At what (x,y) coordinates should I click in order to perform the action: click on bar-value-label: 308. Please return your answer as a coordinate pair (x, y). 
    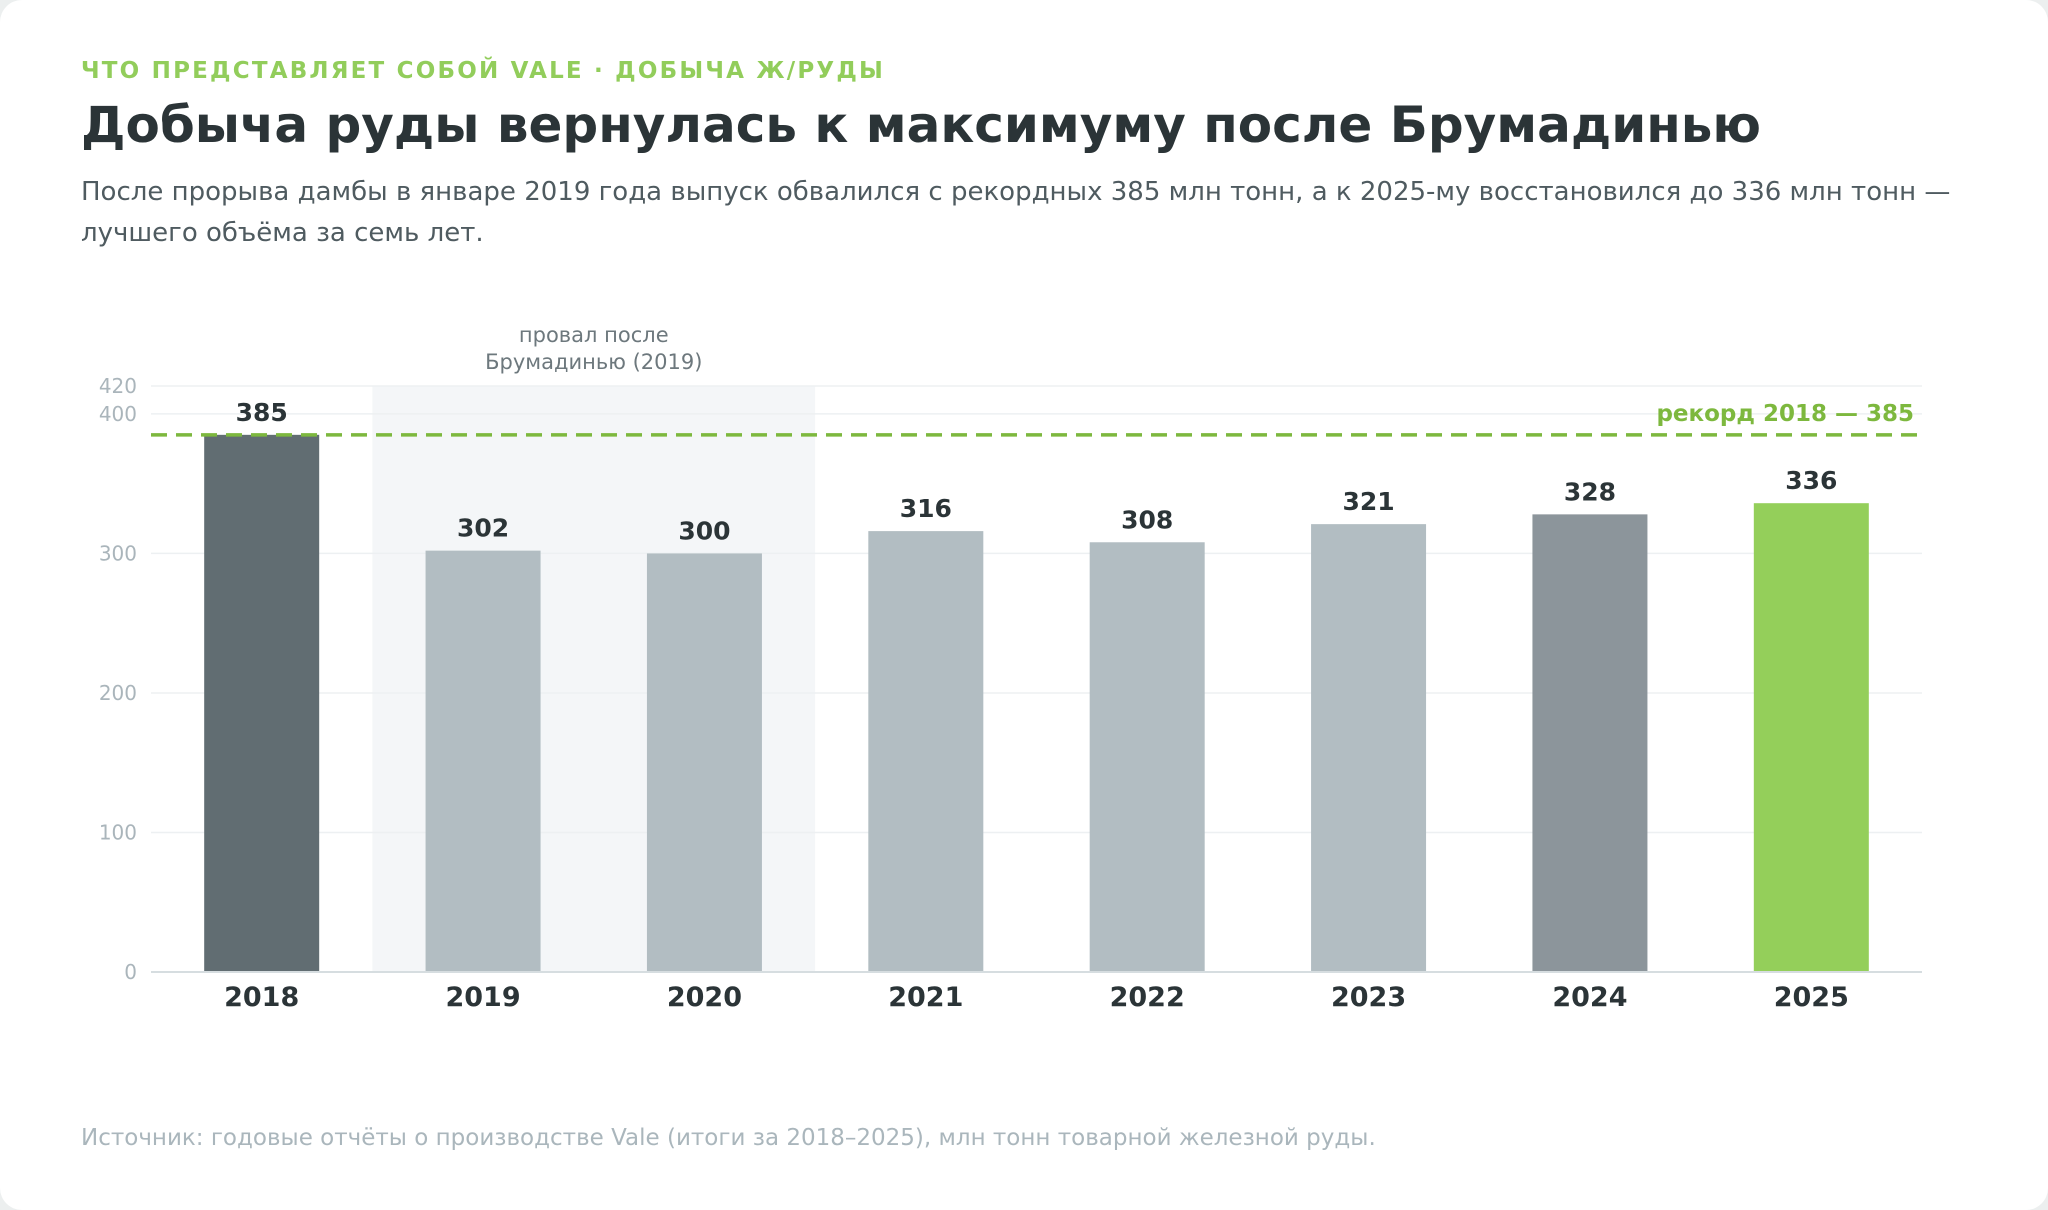
    Looking at the image, I should click on (1147, 519).